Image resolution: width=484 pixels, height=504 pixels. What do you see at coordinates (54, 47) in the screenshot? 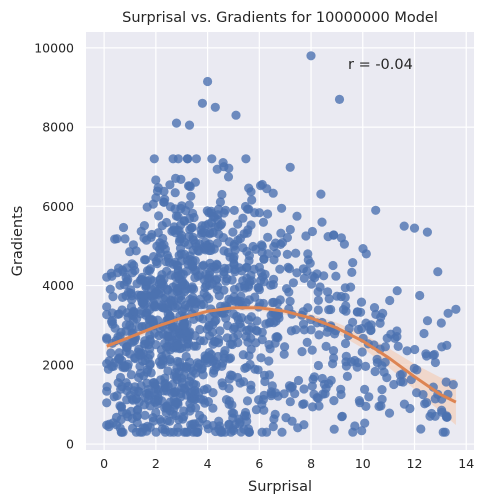
I see `y-tick-label: 10000` at bounding box center [54, 47].